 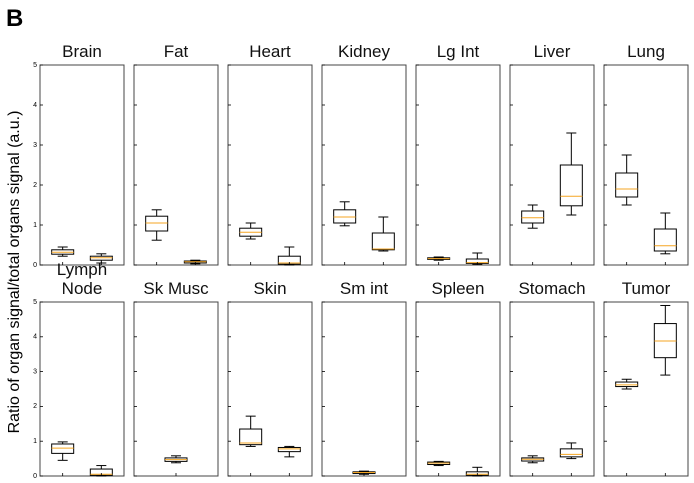 What do you see at coordinates (646, 288) in the screenshot?
I see `panel-title: Tumor` at bounding box center [646, 288].